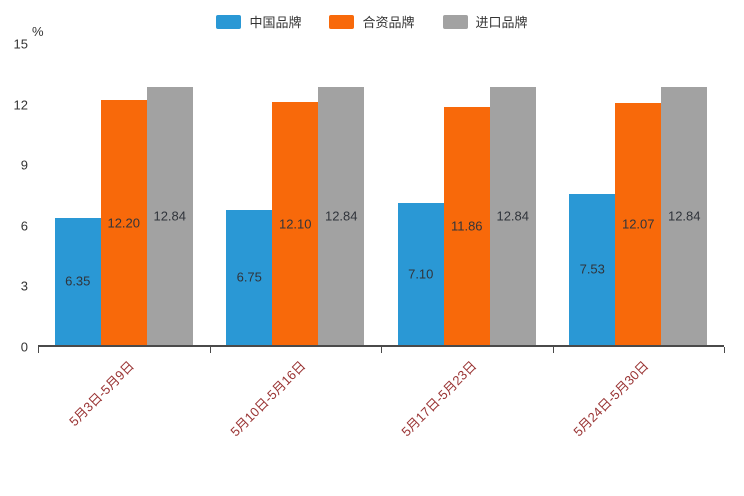 The width and height of the screenshot is (744, 496). I want to click on x-axis-label: 5月24日-5月30日, so click(610, 399).